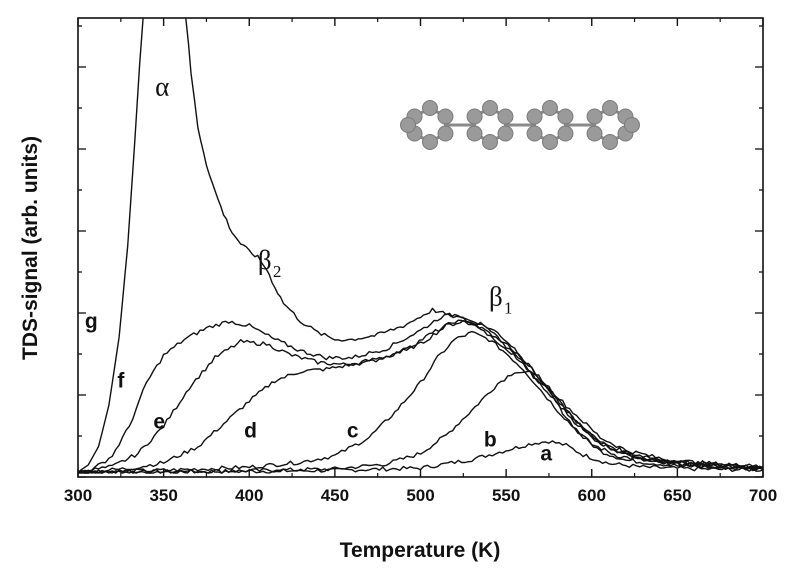 The width and height of the screenshot is (800, 578). I want to click on x-tick-labels: 300 350 400 450 500 550 600 650 700, so click(420, 495).